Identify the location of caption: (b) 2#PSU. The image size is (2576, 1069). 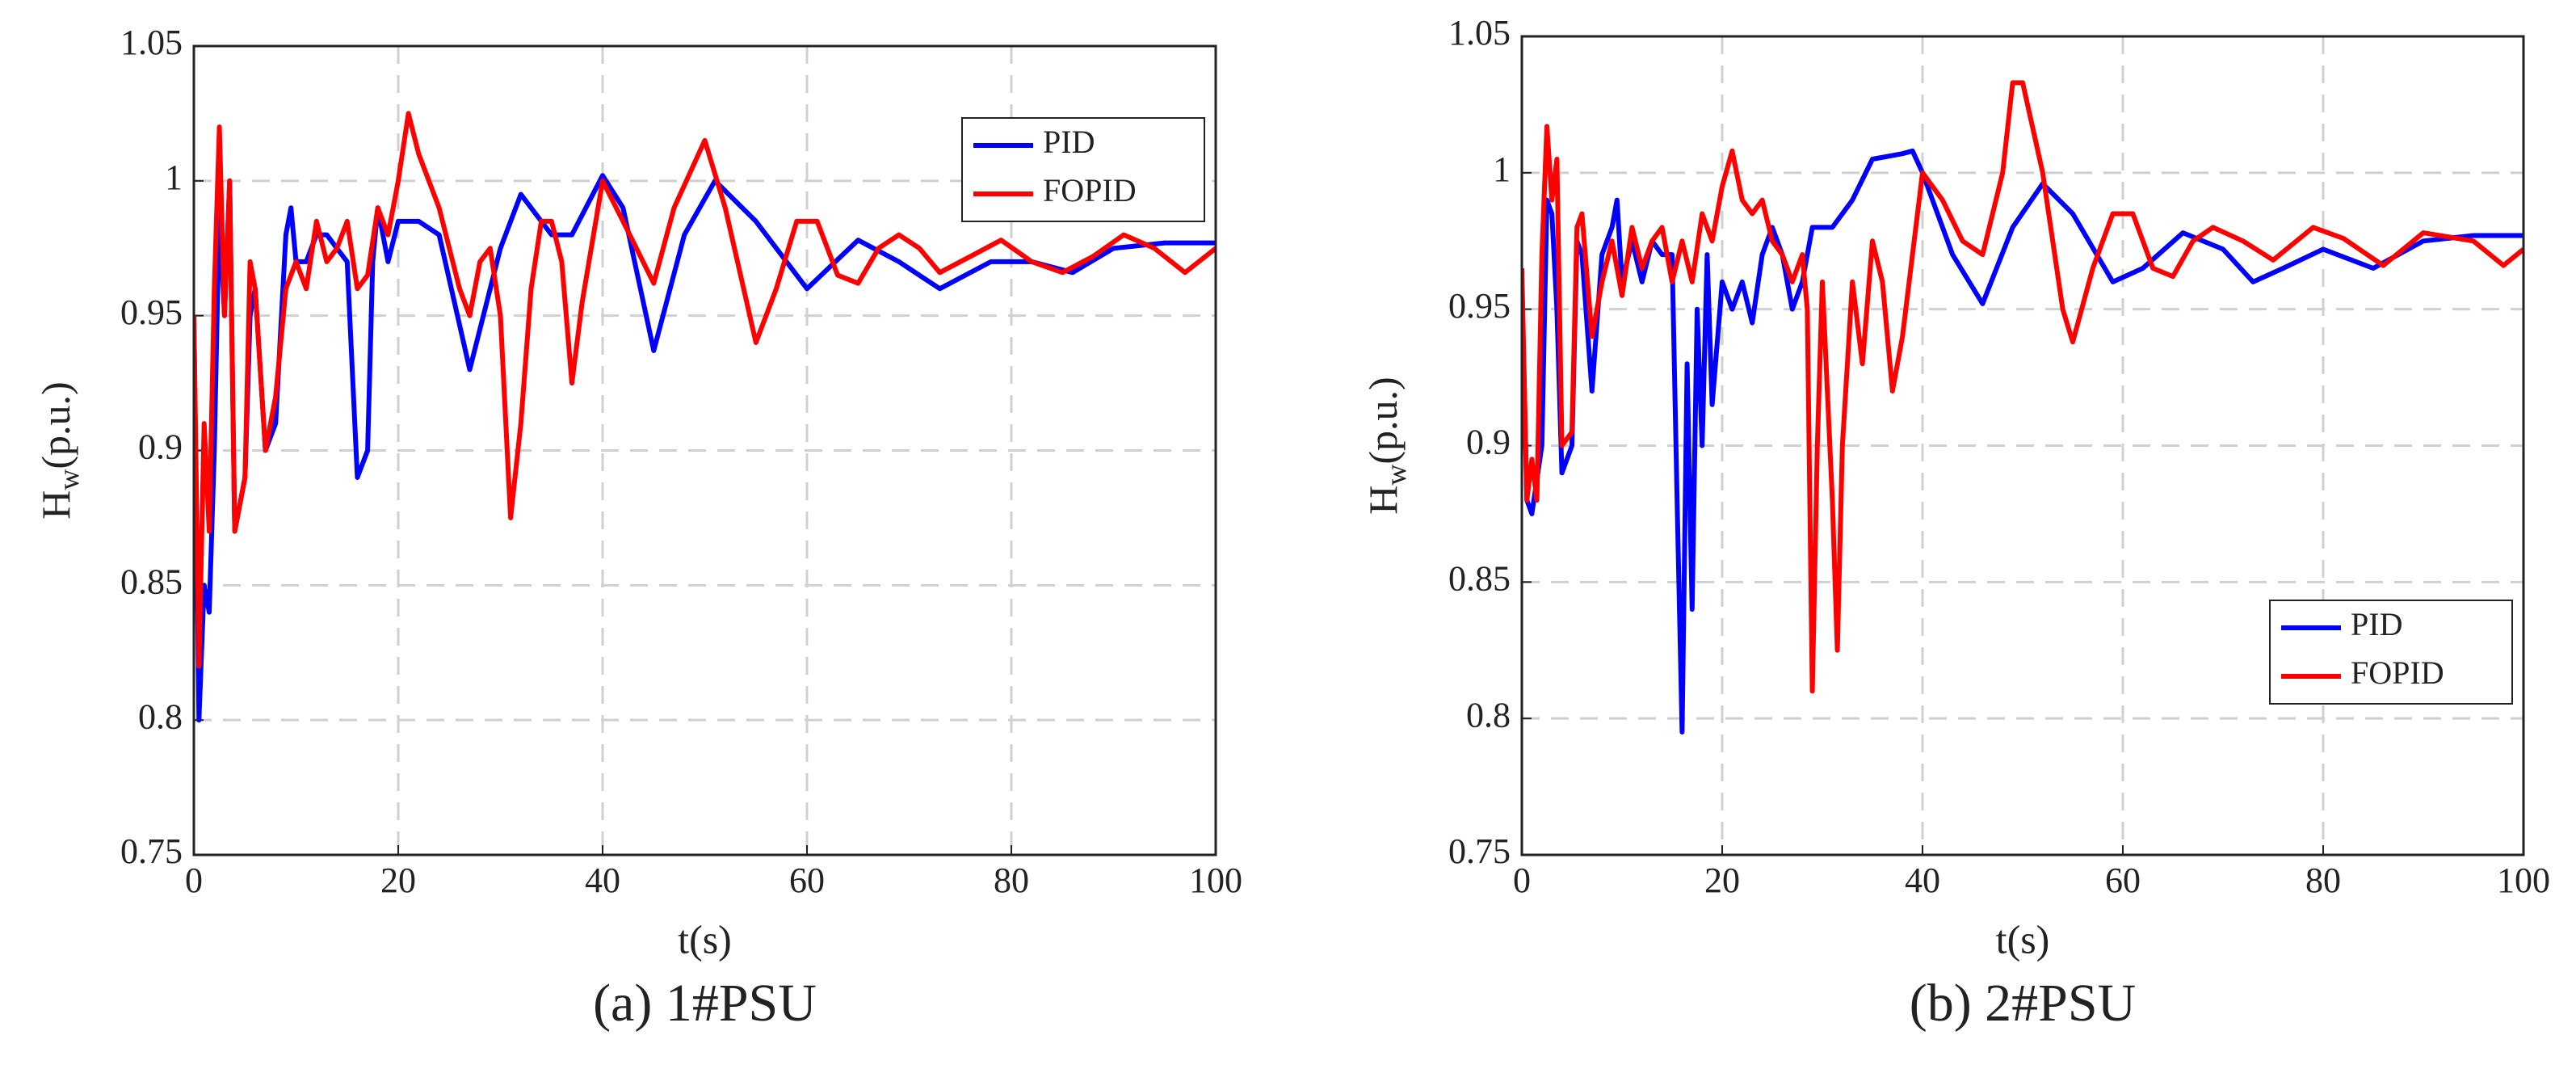
(2023, 1003).